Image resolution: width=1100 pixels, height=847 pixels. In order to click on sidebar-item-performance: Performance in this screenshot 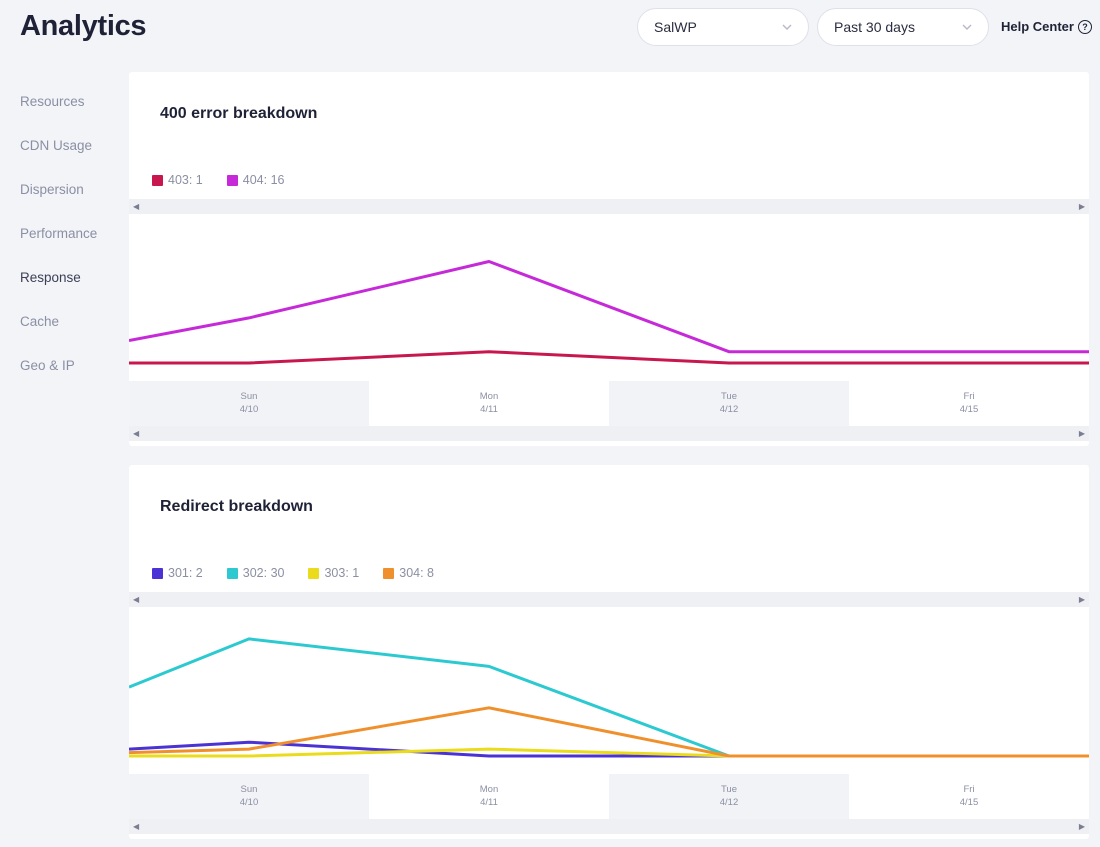, I will do `click(59, 233)`.